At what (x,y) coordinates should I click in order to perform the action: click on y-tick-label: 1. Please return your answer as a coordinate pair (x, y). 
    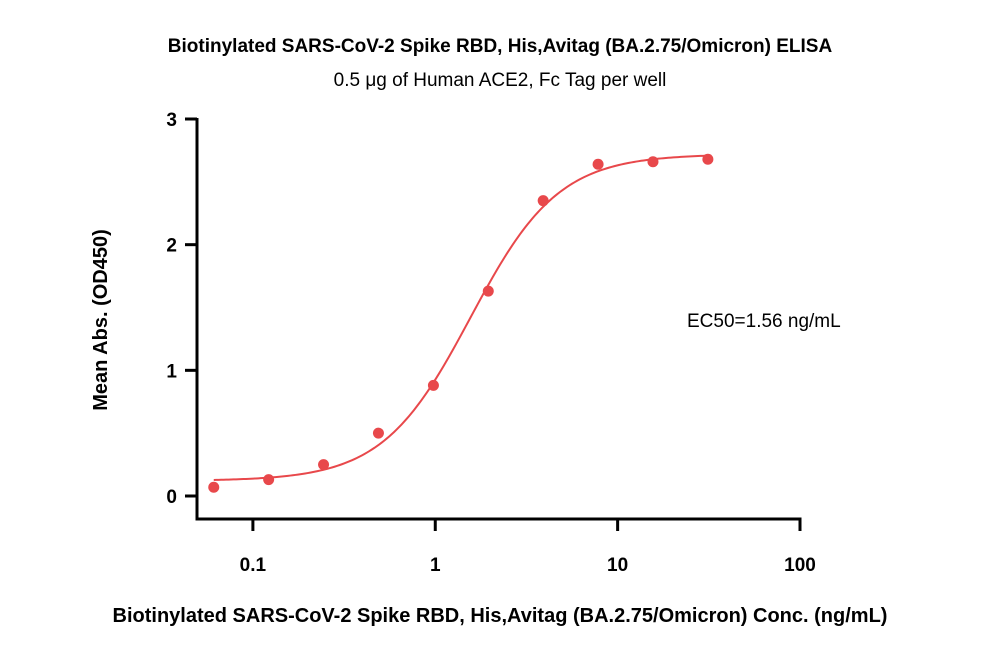
    Looking at the image, I should click on (171, 371).